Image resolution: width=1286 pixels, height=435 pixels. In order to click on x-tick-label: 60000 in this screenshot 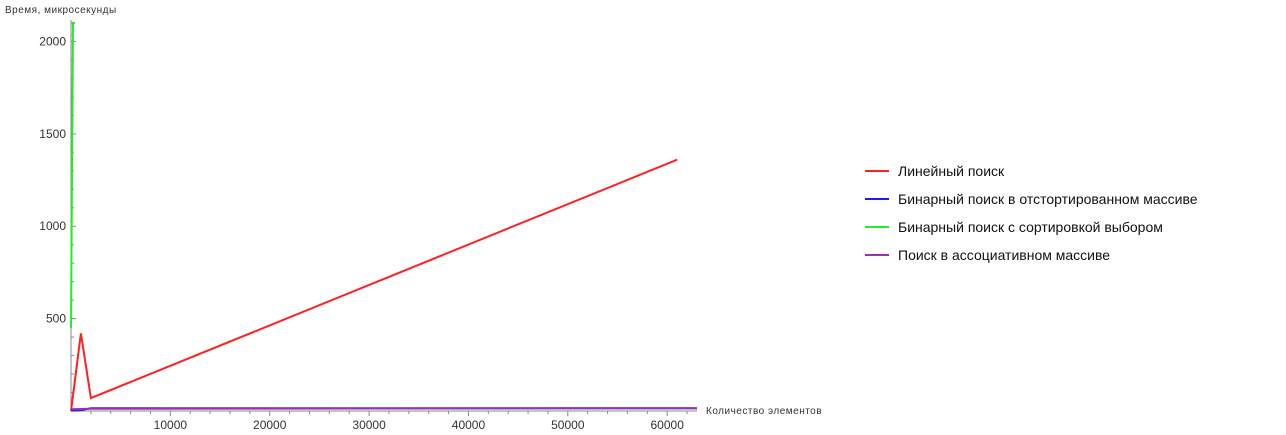, I will do `click(668, 425)`.